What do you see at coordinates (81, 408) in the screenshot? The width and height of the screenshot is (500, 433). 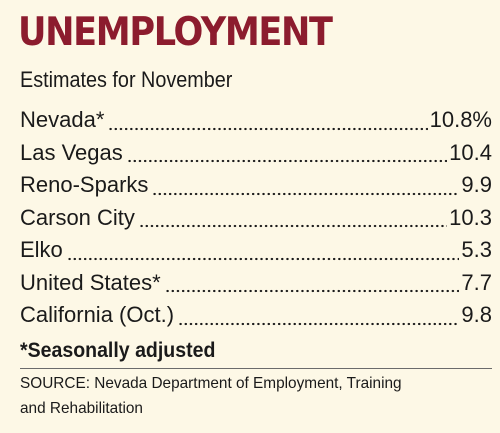 I see `source-line: and Rehabilitation` at bounding box center [81, 408].